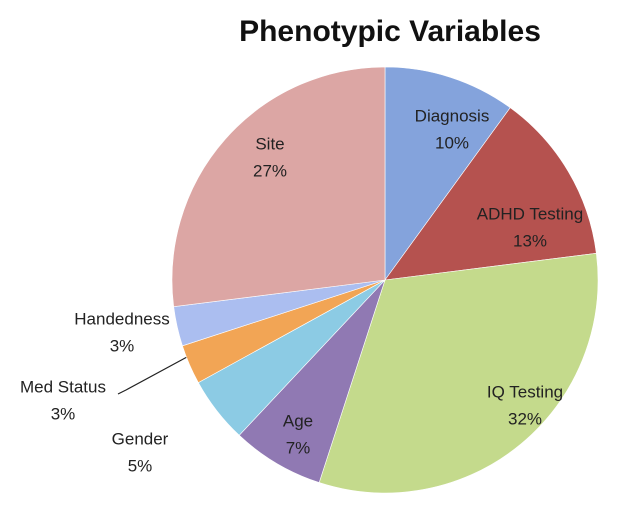  Describe the element at coordinates (298, 420) in the screenshot. I see `slice-label: Age` at that location.